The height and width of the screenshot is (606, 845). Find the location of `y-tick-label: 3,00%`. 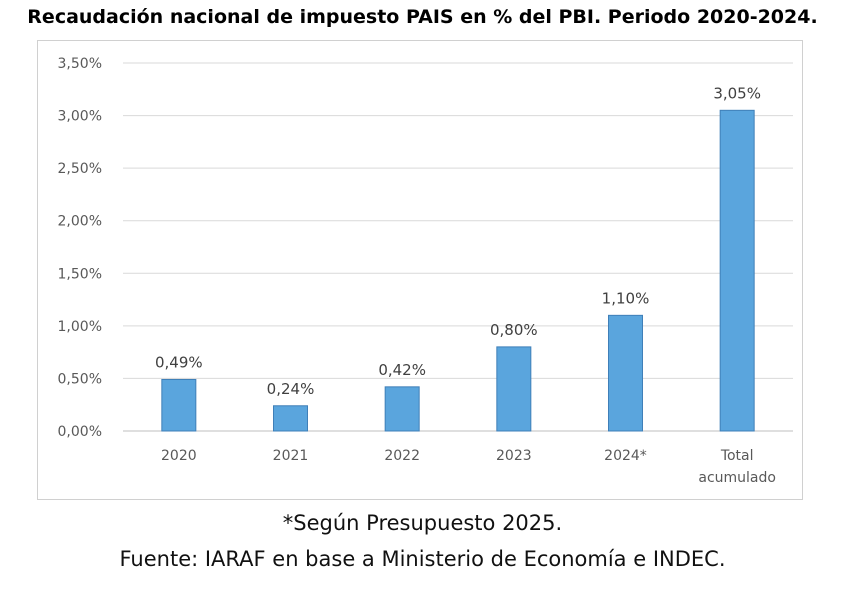

y-tick-label: 3,00% is located at coordinates (80, 117).